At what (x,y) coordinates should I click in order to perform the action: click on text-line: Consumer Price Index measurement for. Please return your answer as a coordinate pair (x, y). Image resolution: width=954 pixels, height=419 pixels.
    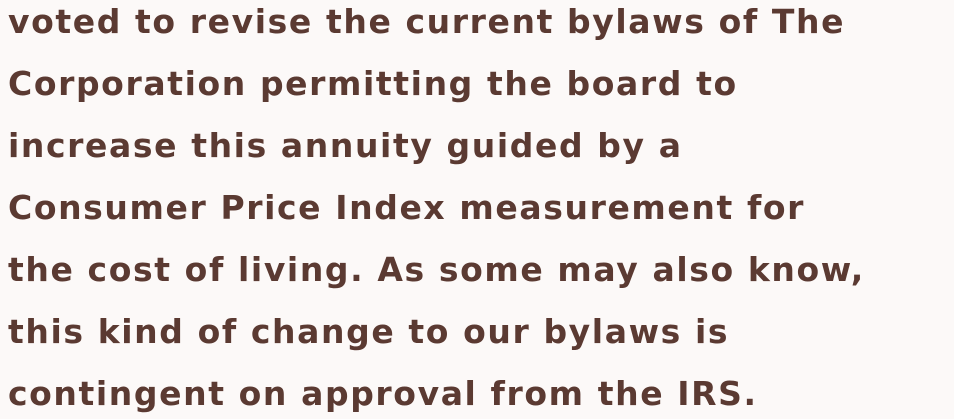
    Looking at the image, I should click on (407, 207).